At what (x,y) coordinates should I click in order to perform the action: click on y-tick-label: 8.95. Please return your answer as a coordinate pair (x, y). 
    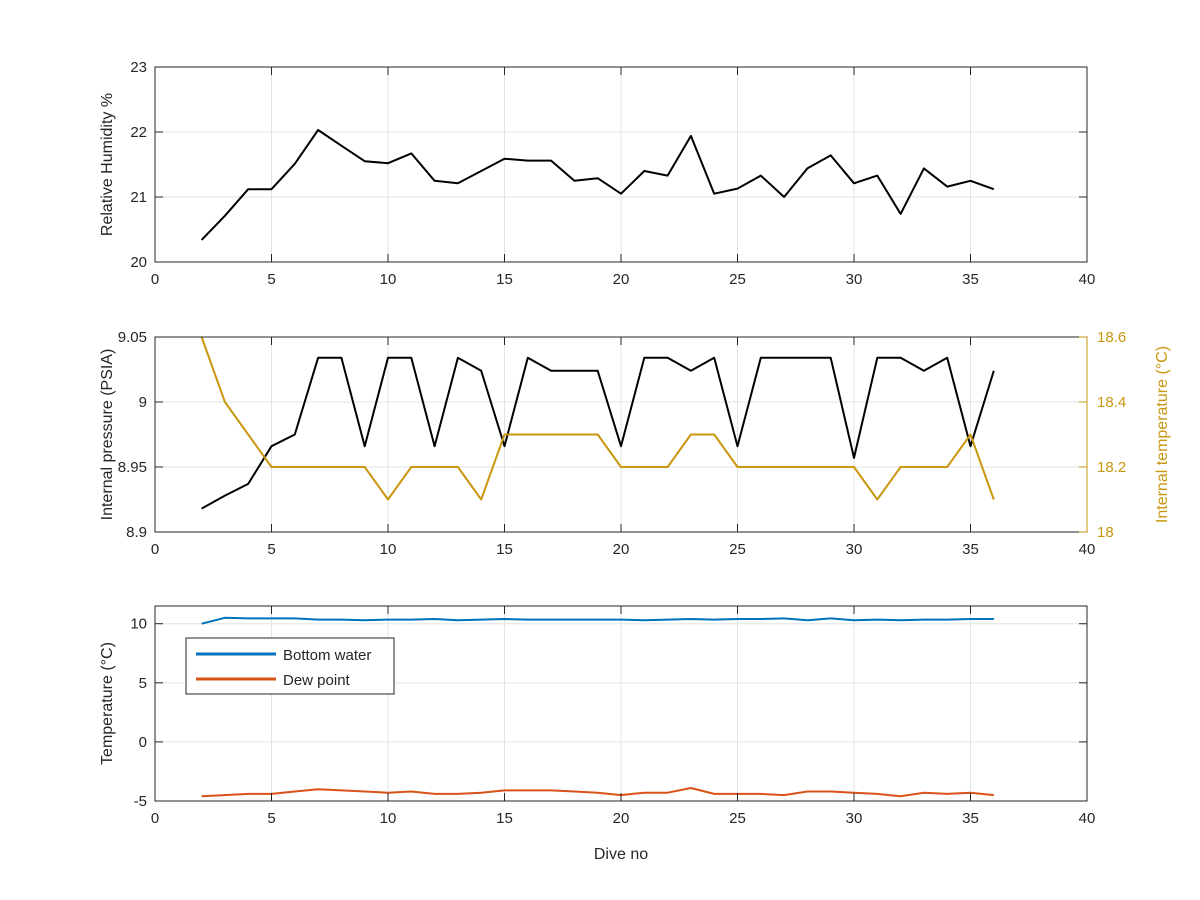
    Looking at the image, I should click on (132, 467).